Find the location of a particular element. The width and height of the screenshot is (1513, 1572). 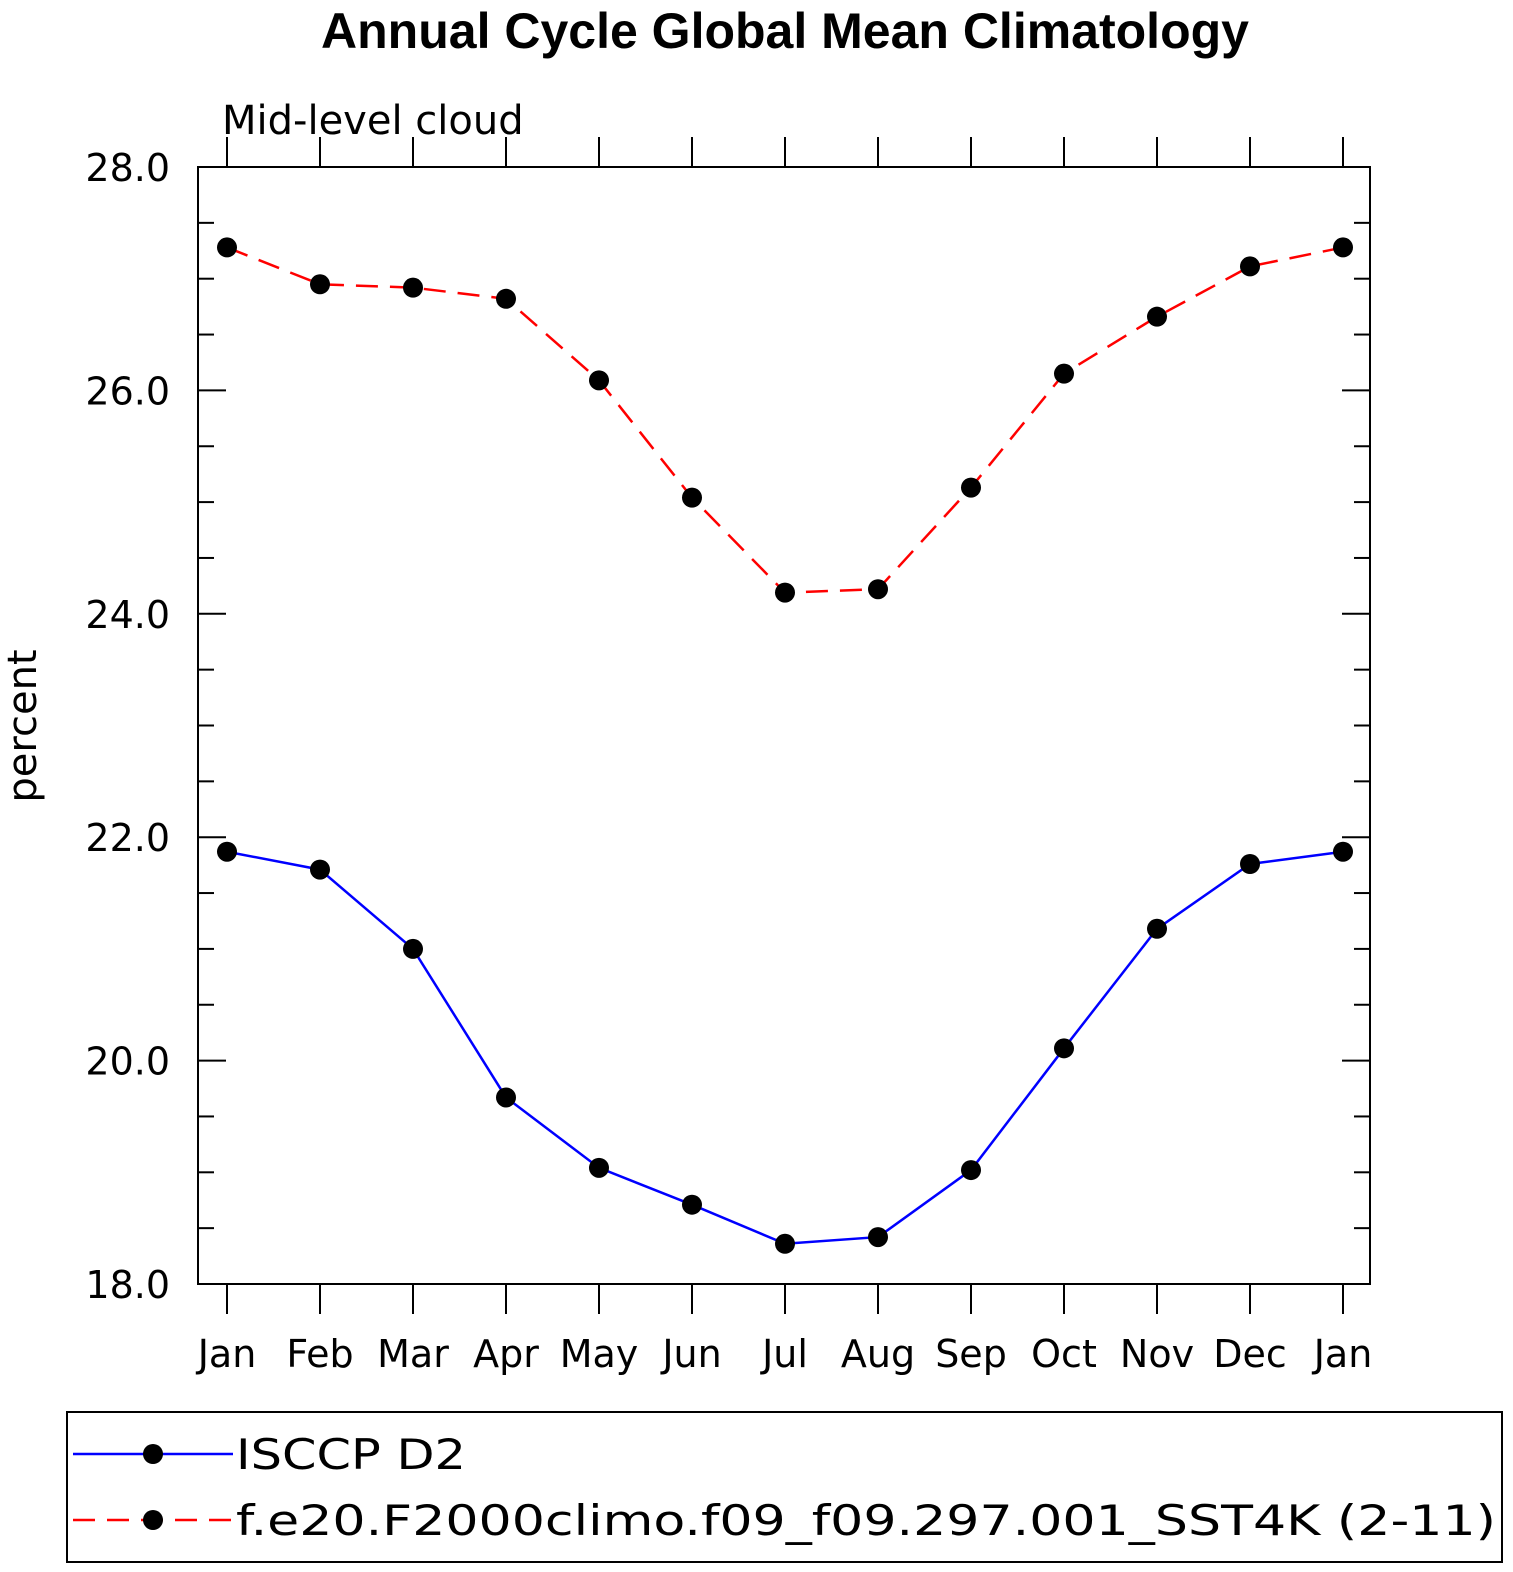

x-tick-label: Feb is located at coordinates (319, 1354).